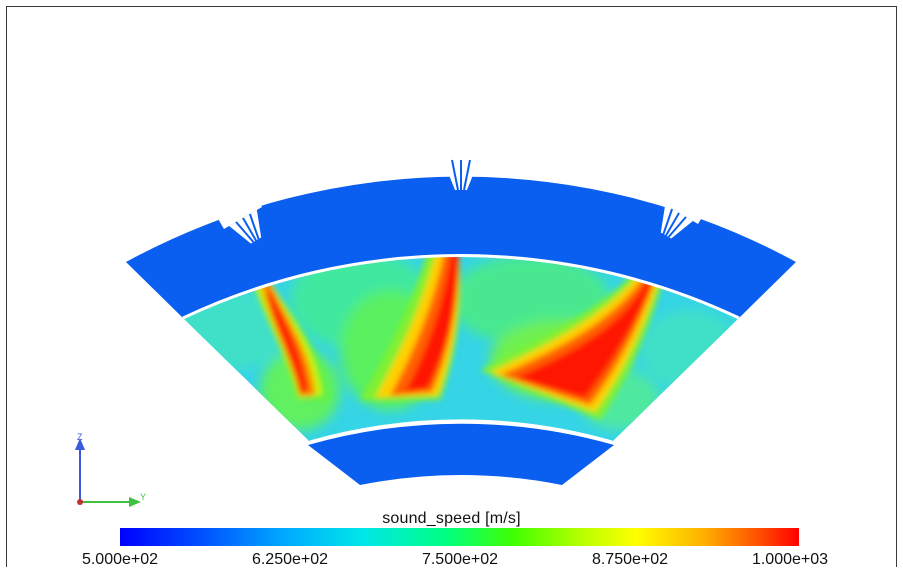 The height and width of the screenshot is (573, 903). Describe the element at coordinates (459, 537) in the screenshot. I see `colorbar` at that location.